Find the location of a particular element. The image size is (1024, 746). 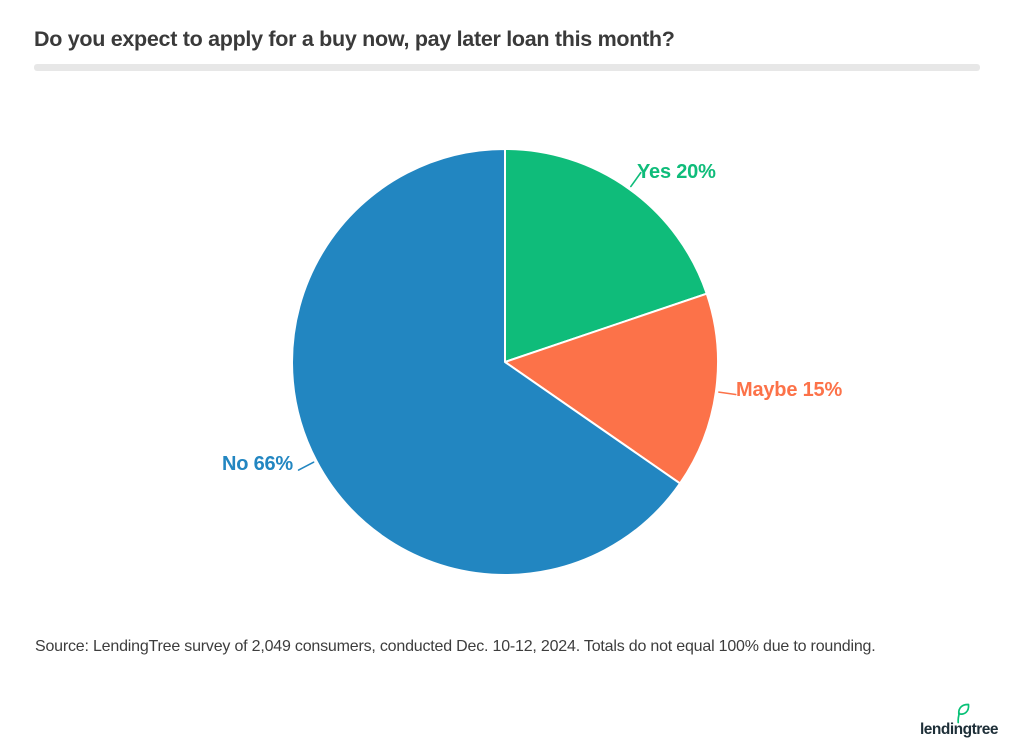

title-divider is located at coordinates (507, 67).